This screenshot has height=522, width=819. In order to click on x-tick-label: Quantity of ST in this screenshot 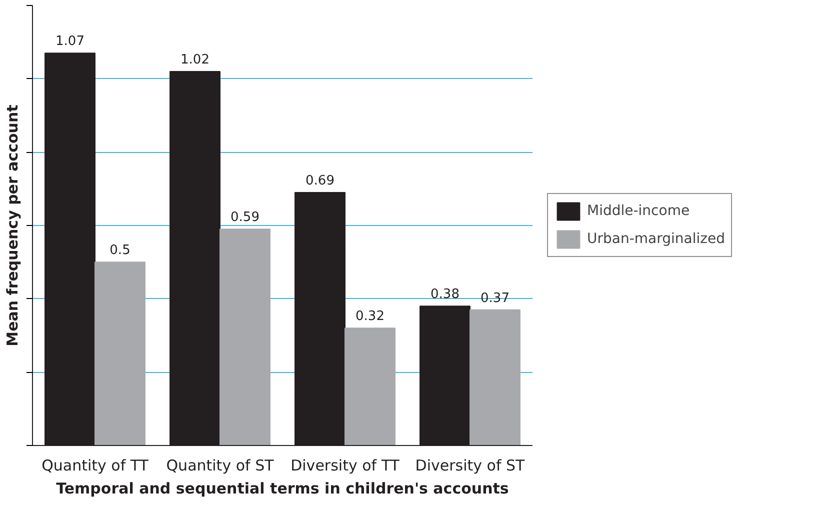, I will do `click(220, 465)`.